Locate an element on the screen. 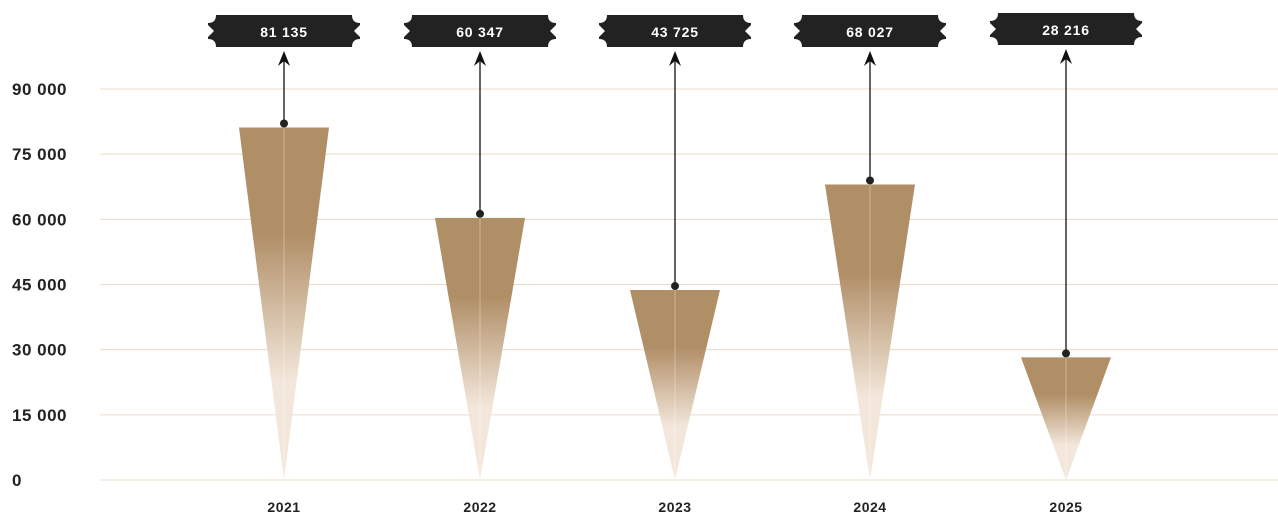  x-tick-label: 2021 is located at coordinates (283, 507).